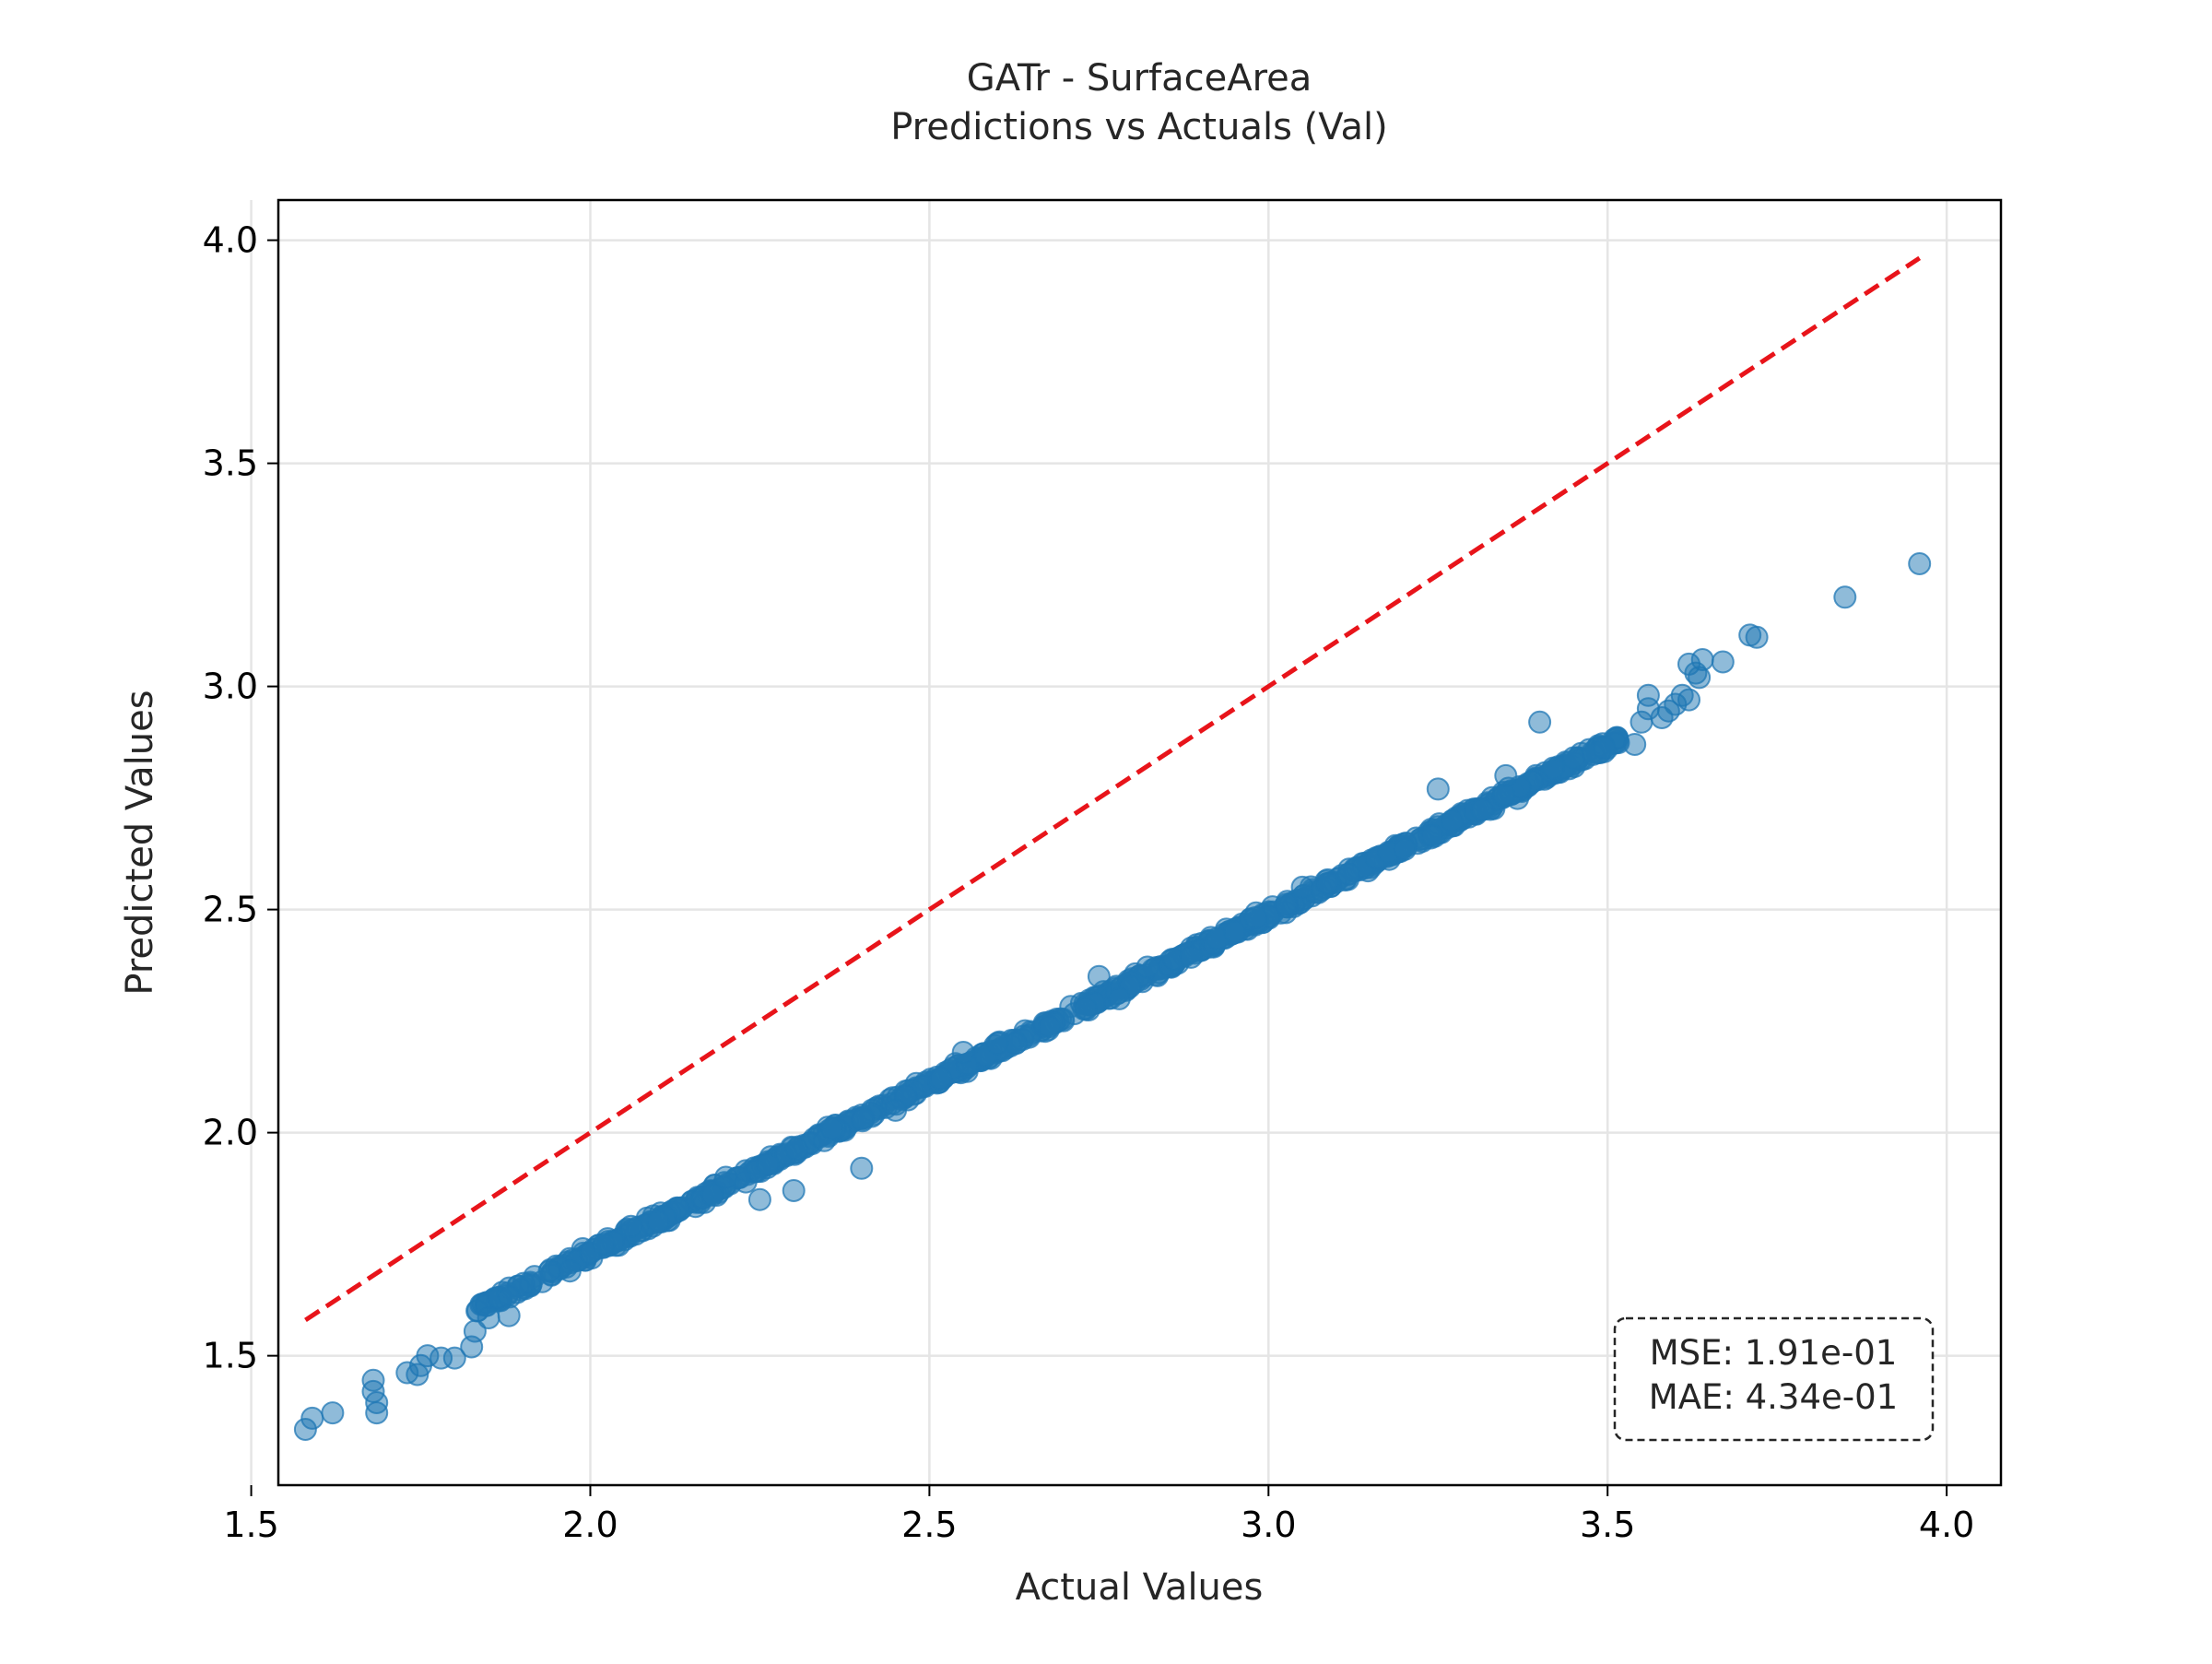 The width and height of the screenshot is (2212, 1664). What do you see at coordinates (1773, 1397) in the screenshot?
I see `mae-value: MAE: 4.34e-01` at bounding box center [1773, 1397].